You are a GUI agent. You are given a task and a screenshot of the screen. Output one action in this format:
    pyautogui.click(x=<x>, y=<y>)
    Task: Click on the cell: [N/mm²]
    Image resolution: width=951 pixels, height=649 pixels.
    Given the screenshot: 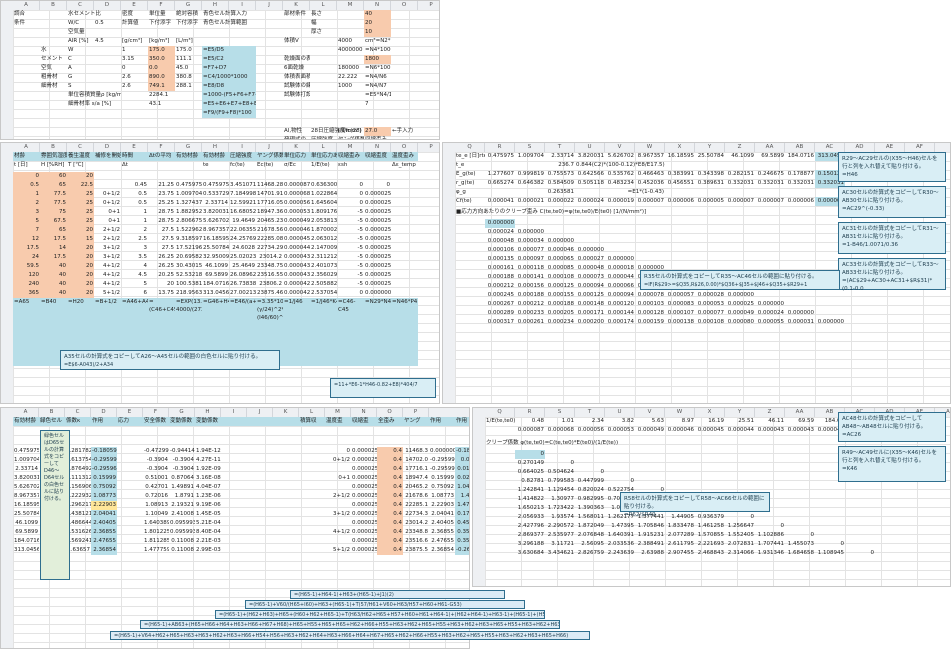 What is the action you would take?
    pyautogui.click(x=350, y=131)
    